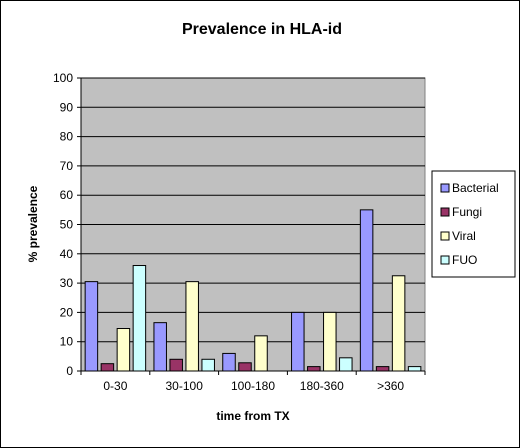  What do you see at coordinates (67, 283) in the screenshot?
I see `y-tick-label: 30` at bounding box center [67, 283].